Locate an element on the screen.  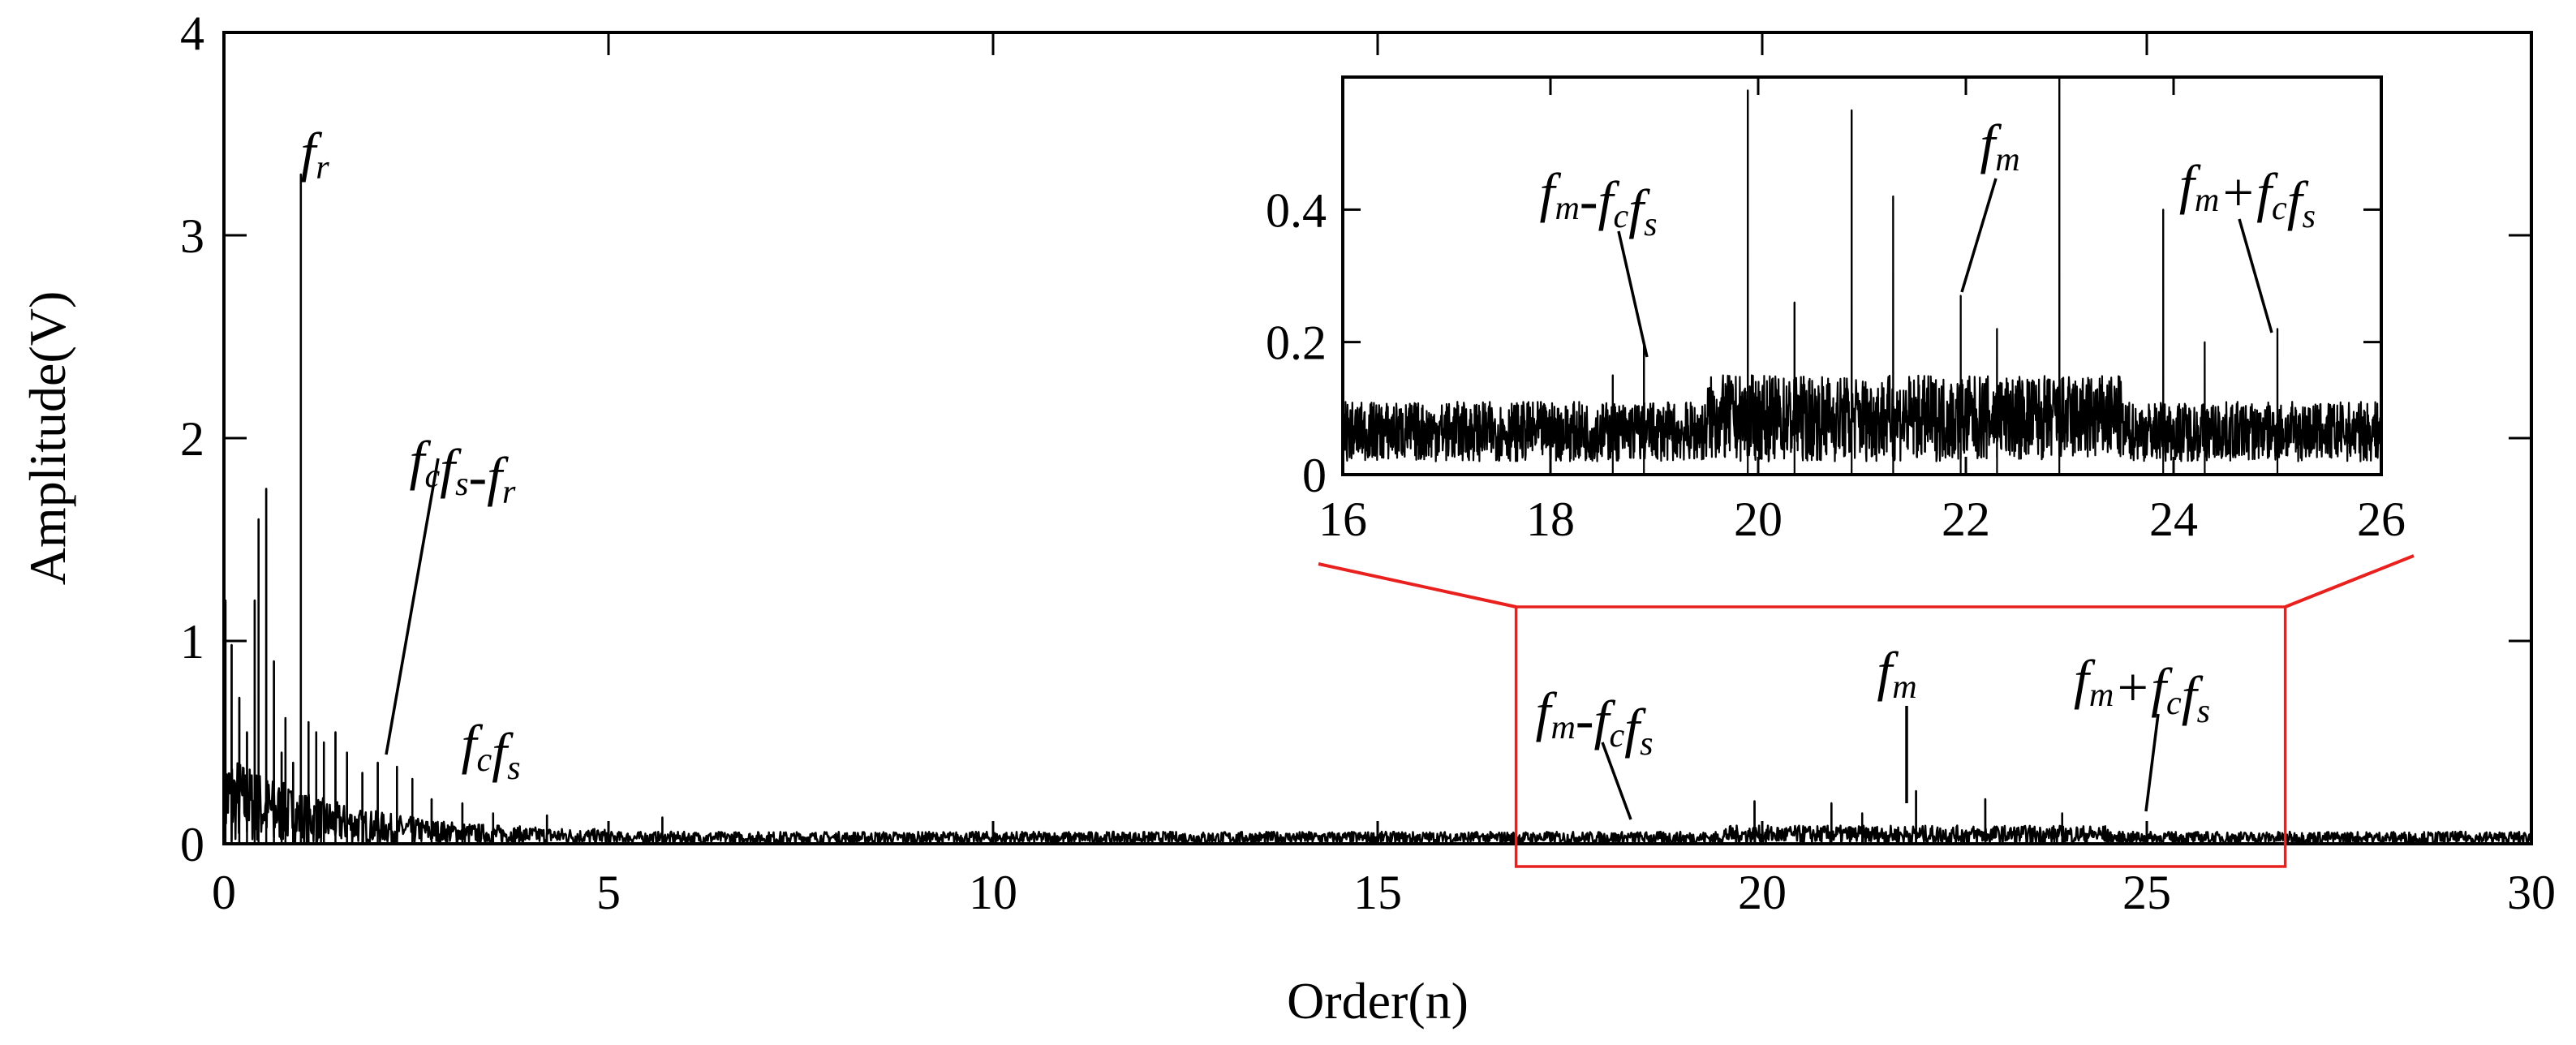
inset-y-tick-label: 0.4 is located at coordinates (1296, 210).